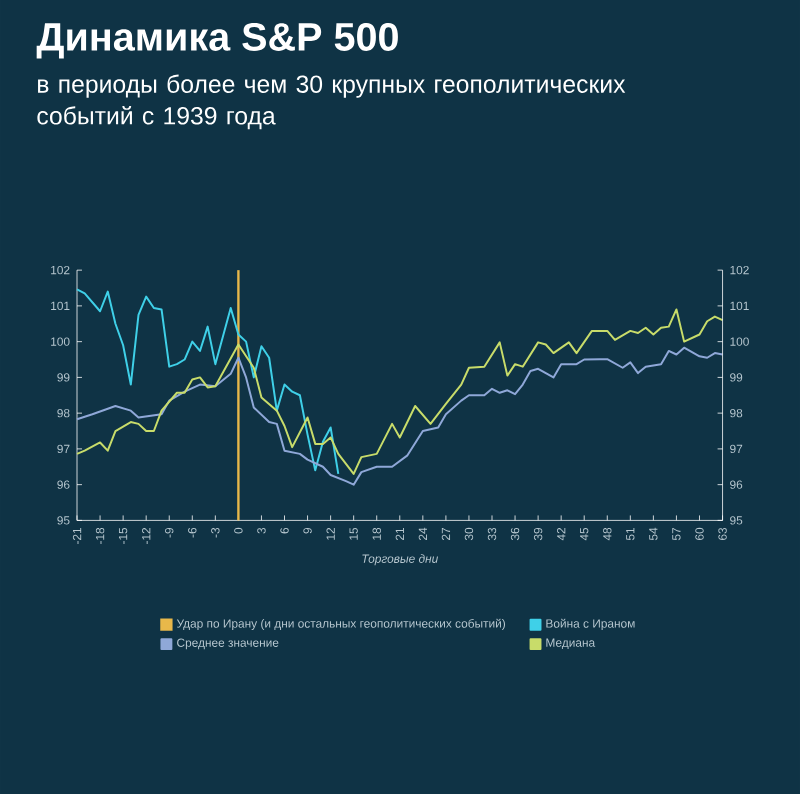 The image size is (800, 794). I want to click on chart-title: Динамика S&P 500, so click(217, 40).